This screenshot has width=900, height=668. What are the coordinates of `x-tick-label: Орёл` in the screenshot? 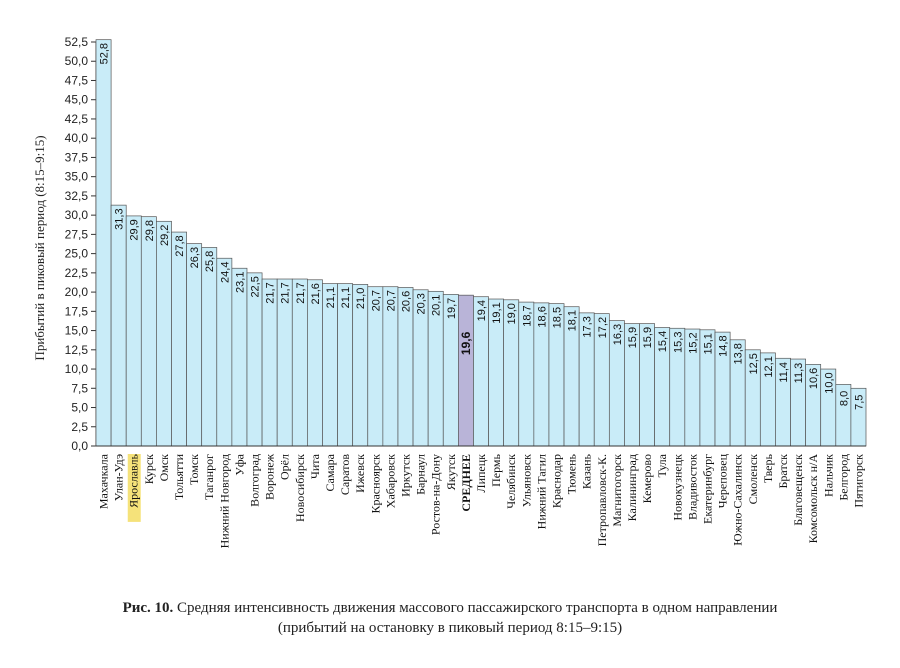 It's located at (285, 467).